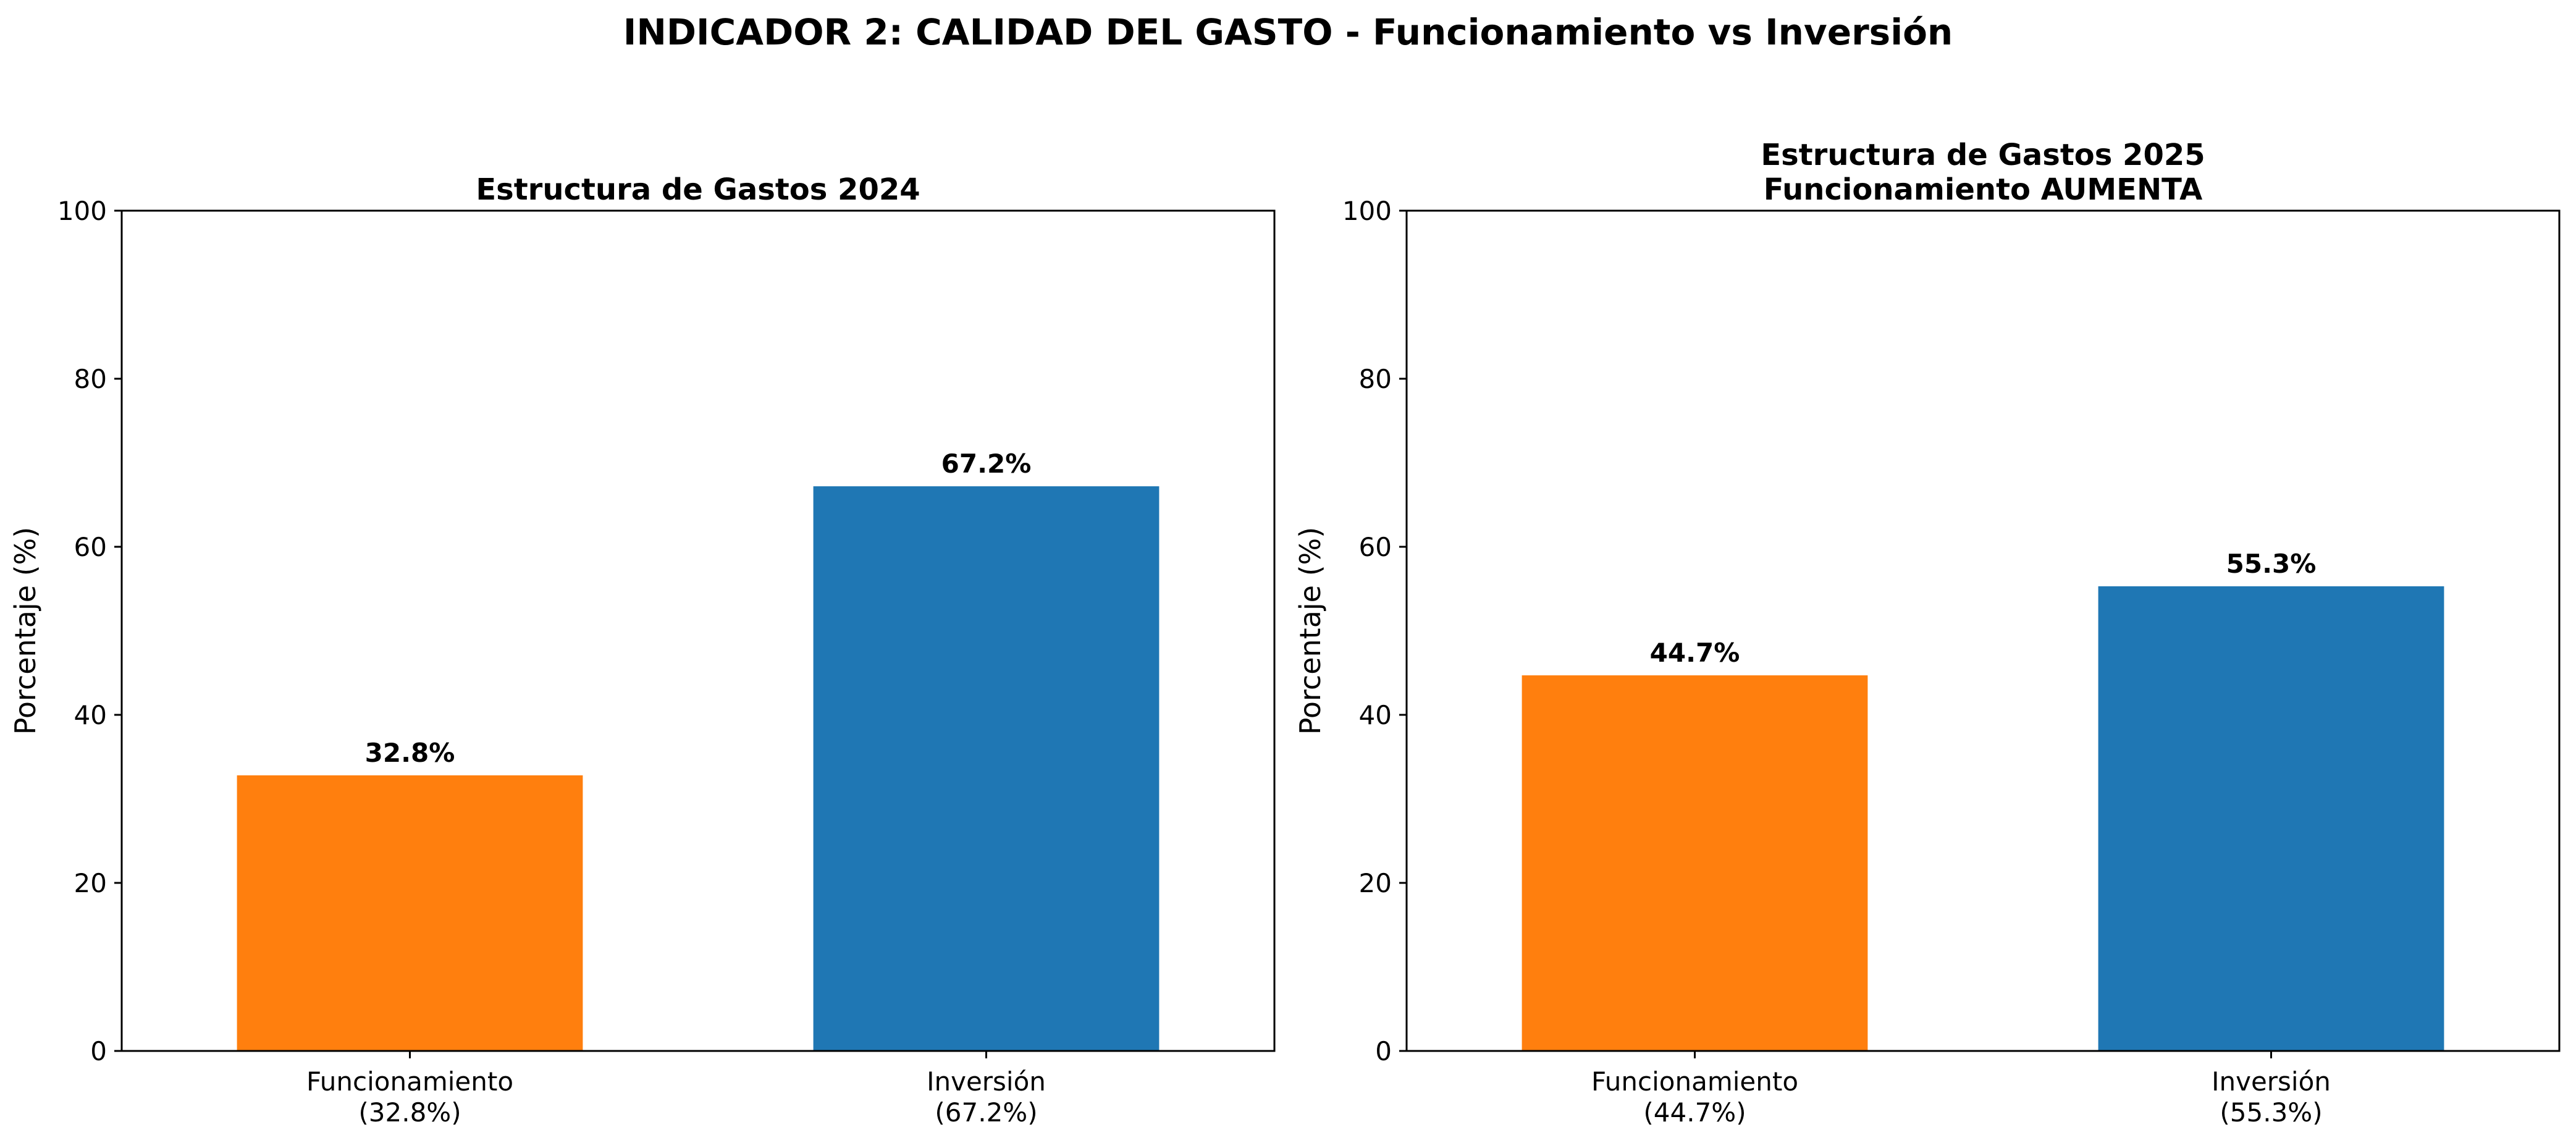 The image size is (2576, 1143). Describe the element at coordinates (2271, 564) in the screenshot. I see `bar-value-label: 55.3%` at that location.